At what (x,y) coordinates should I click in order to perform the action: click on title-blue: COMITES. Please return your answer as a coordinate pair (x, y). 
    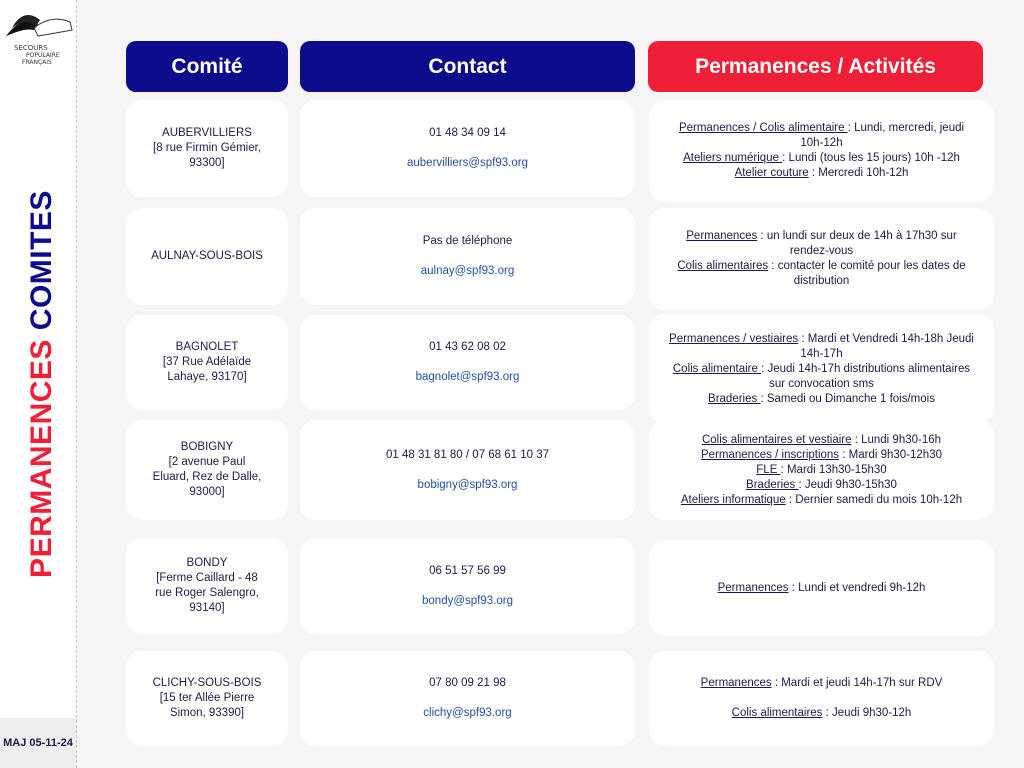
    Looking at the image, I should click on (41, 260).